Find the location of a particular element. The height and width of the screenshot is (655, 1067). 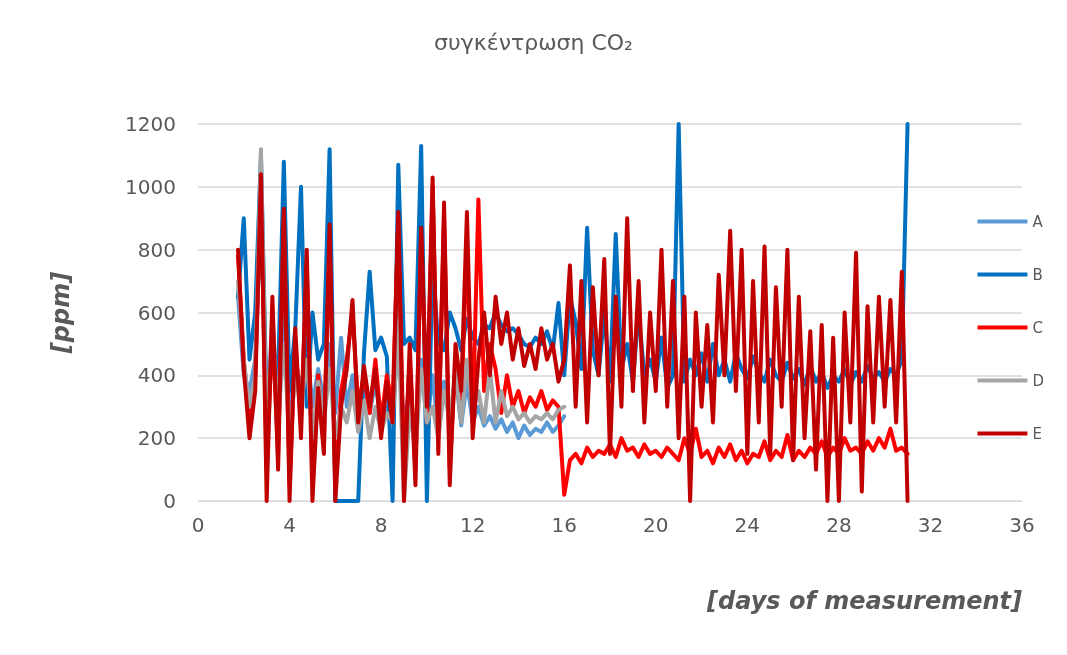

x-tick-label: 4 is located at coordinates (289, 525).